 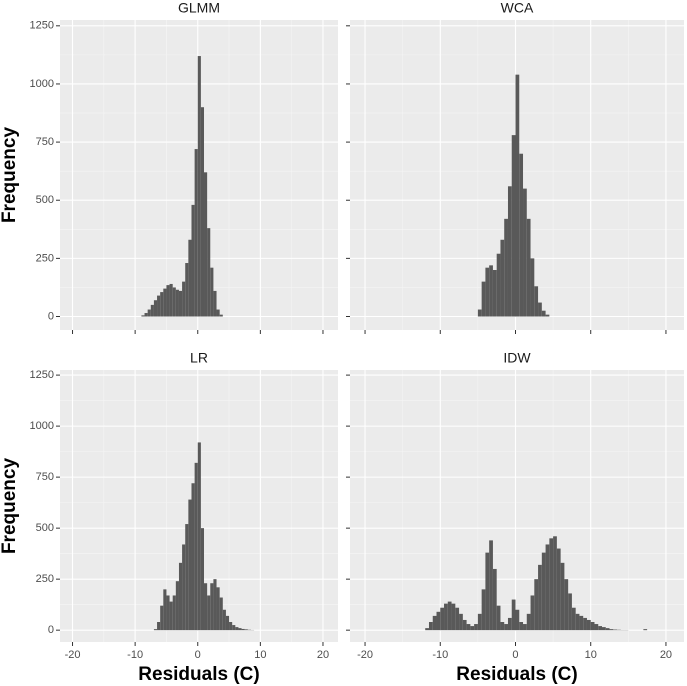 I want to click on y-tick-label: 1000, so click(x=42, y=426).